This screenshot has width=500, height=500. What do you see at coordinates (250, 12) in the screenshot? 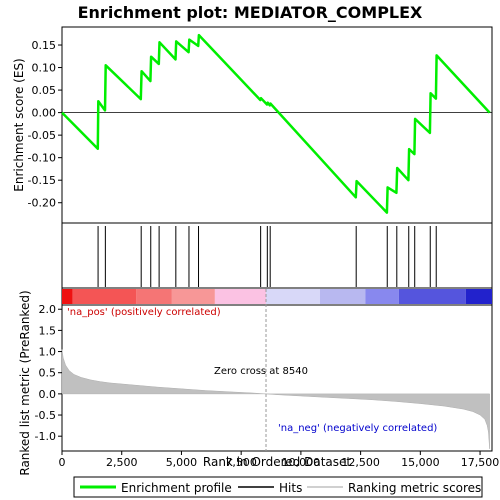
I see `chart-title: Enrichment plot: MEDIATOR_COMPLEX` at bounding box center [250, 12].